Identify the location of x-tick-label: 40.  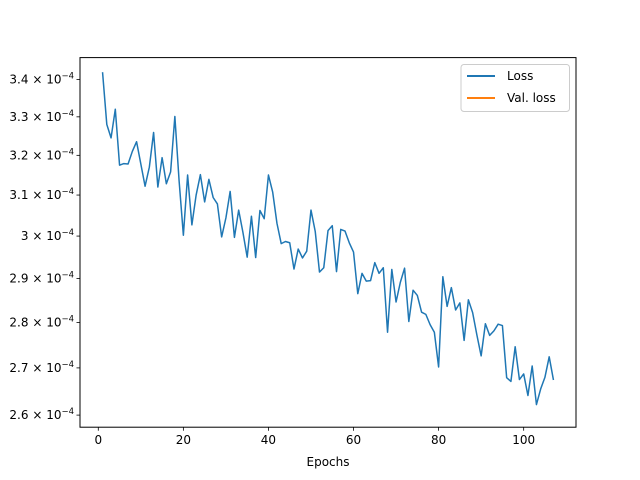
(268, 440).